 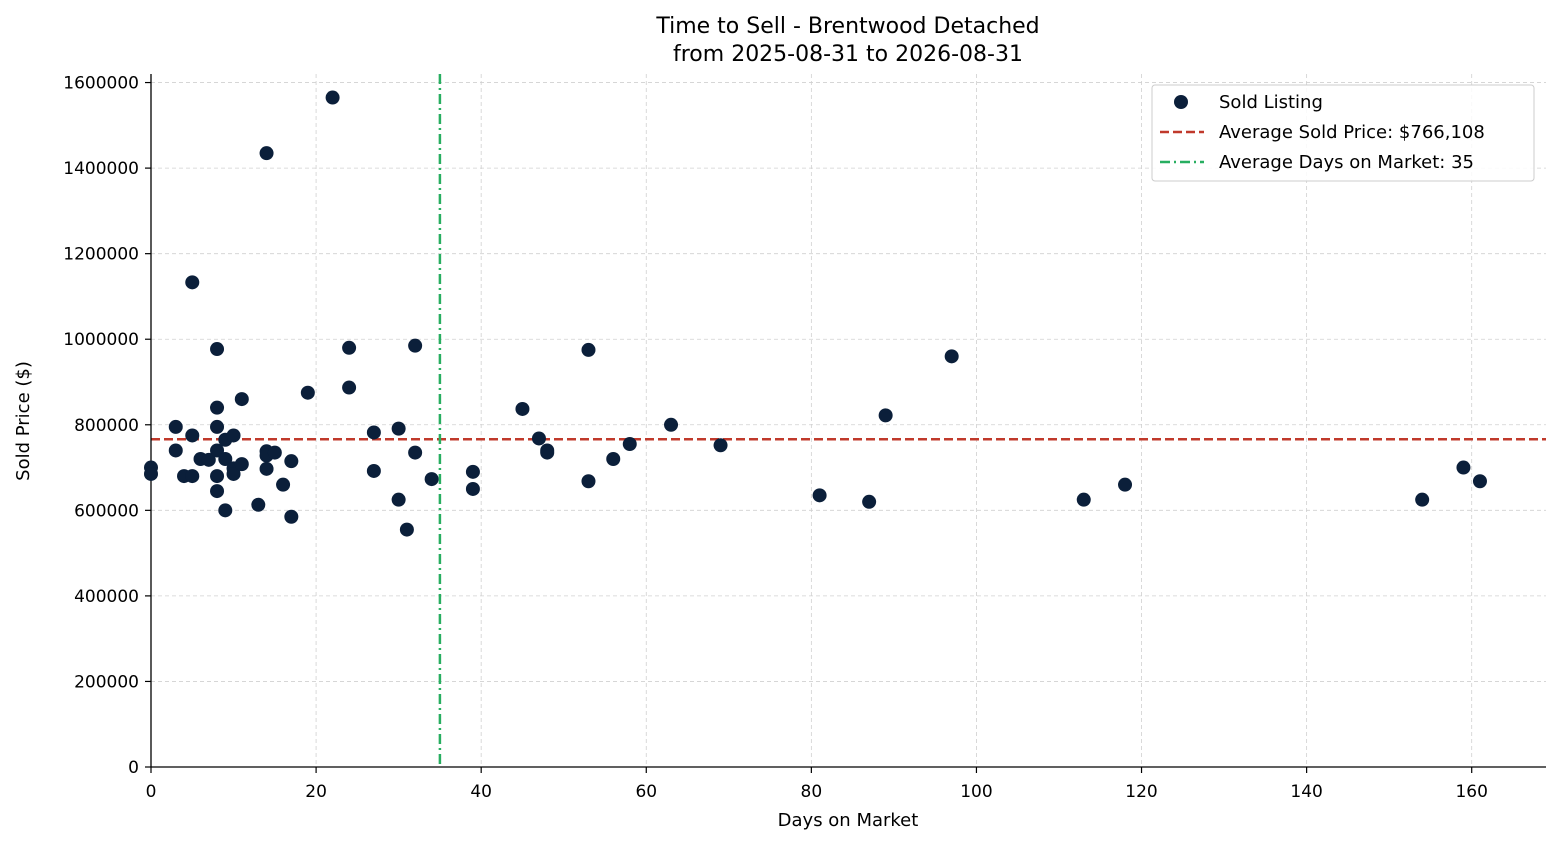 What do you see at coordinates (1271, 102) in the screenshot?
I see `legend-label-sold-listing: Sold Listing` at bounding box center [1271, 102].